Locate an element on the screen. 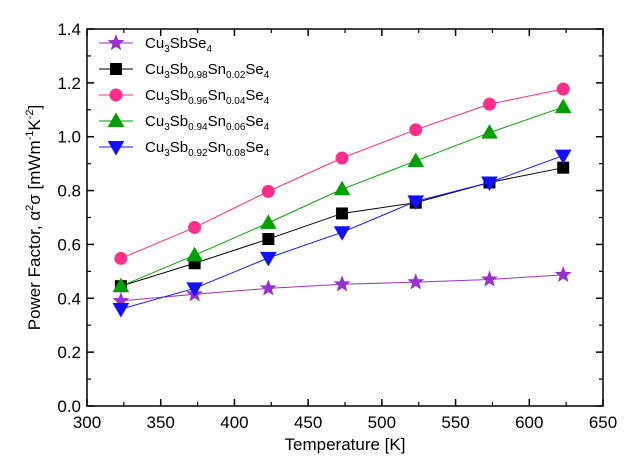 This screenshot has width=640, height=471. legend-item: Cu3Sb0.92Sn0.08Se4 is located at coordinates (184, 149).